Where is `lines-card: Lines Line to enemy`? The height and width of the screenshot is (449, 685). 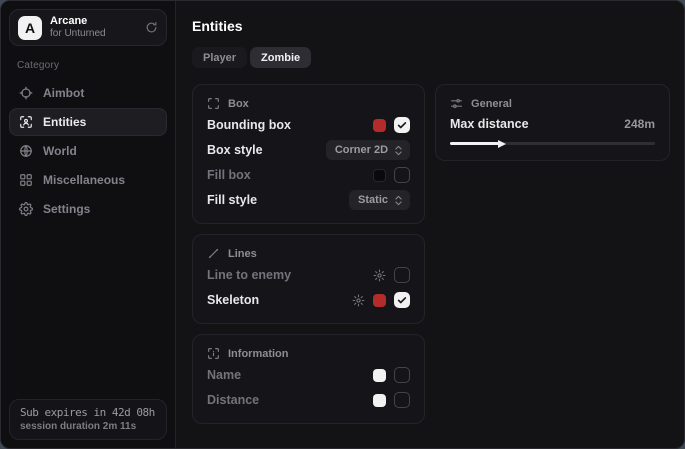 lines-card: Lines Line to enemy is located at coordinates (309, 279).